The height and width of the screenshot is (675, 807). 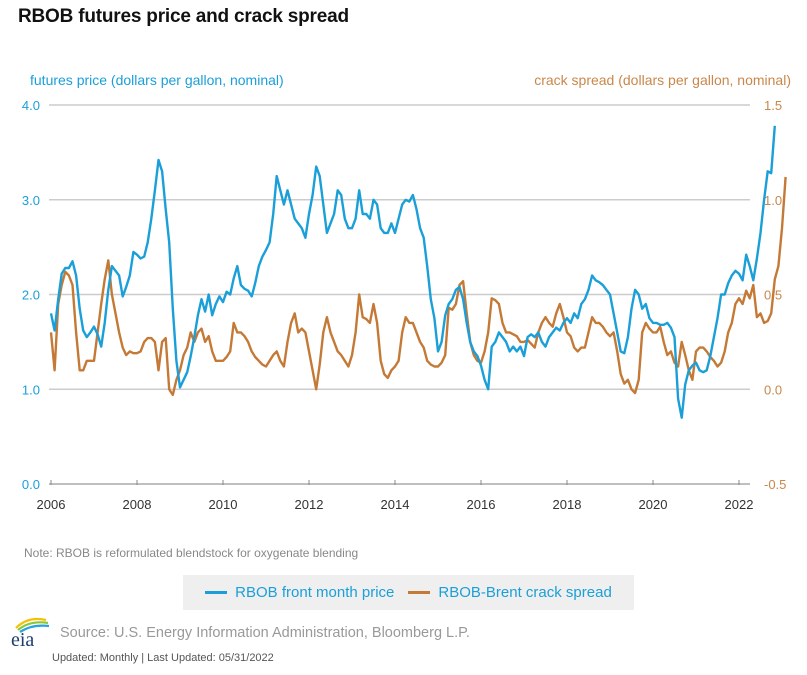 What do you see at coordinates (22, 638) in the screenshot?
I see `svg-text: eia` at bounding box center [22, 638].